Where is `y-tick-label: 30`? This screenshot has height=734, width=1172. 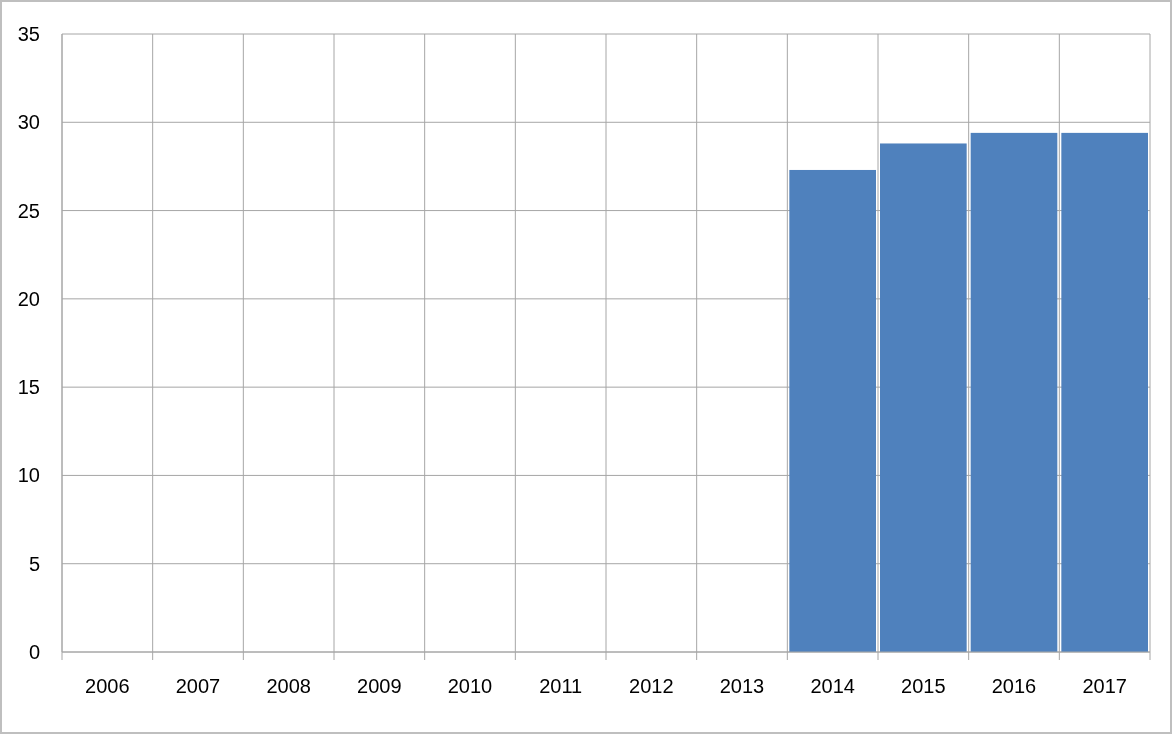
y-tick-label: 30 is located at coordinates (28, 122).